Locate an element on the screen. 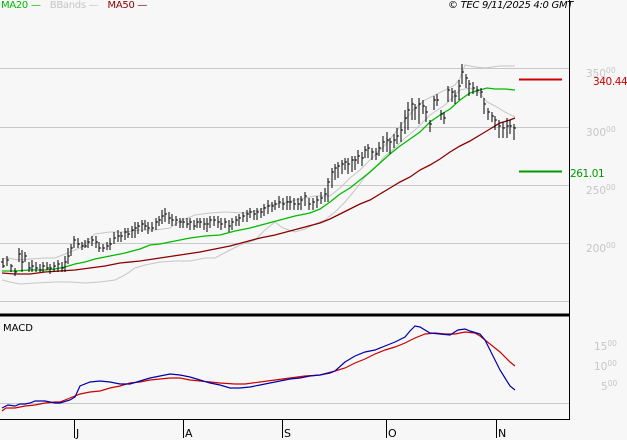  legend-bbands: BBands — is located at coordinates (74, 5).